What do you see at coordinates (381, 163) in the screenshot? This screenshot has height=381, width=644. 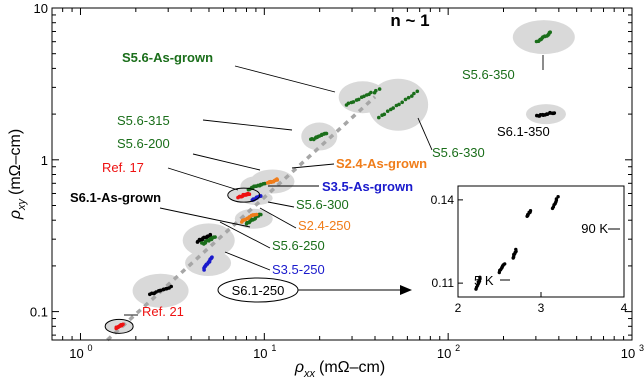 I see `label-s2-4-as-grown: S2.4-As-grown` at bounding box center [381, 163].